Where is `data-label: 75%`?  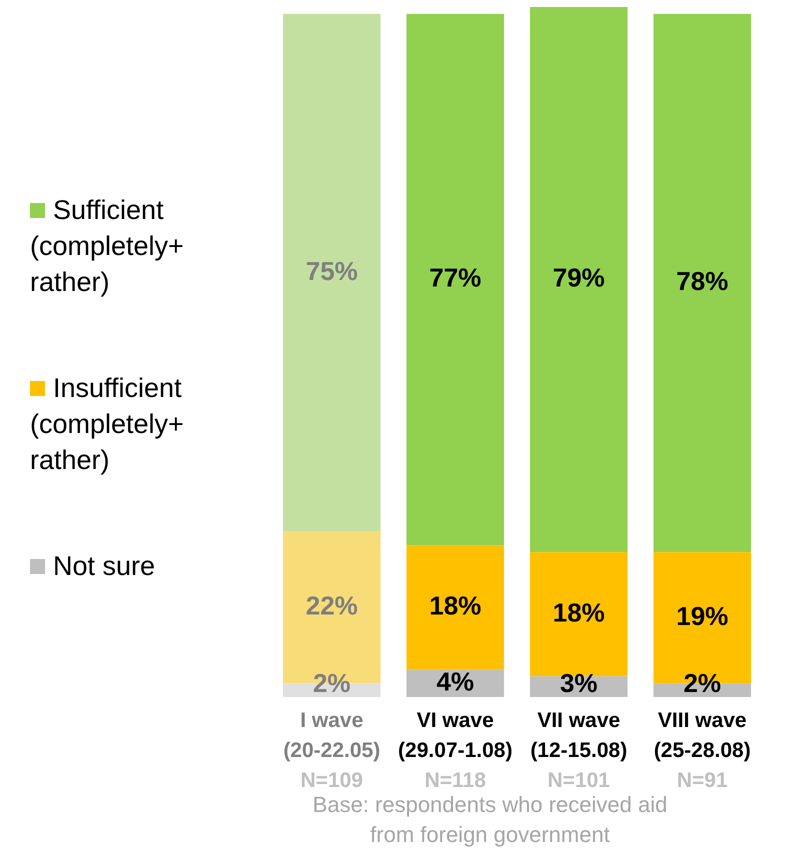 data-label: 75% is located at coordinates (332, 271).